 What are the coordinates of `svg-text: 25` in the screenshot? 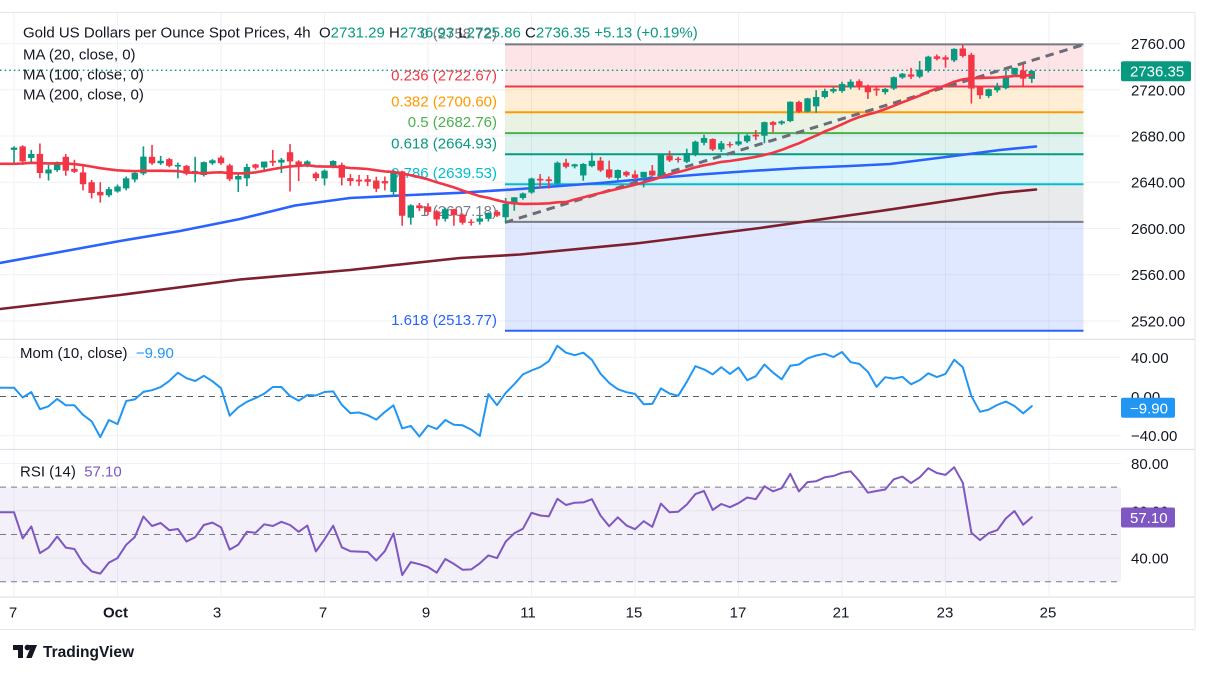 It's located at (1048, 613).